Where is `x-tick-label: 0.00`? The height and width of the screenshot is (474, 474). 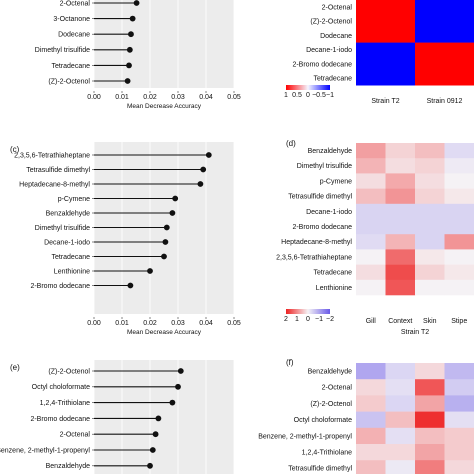 x-tick-label: 0.00 is located at coordinates (94, 323).